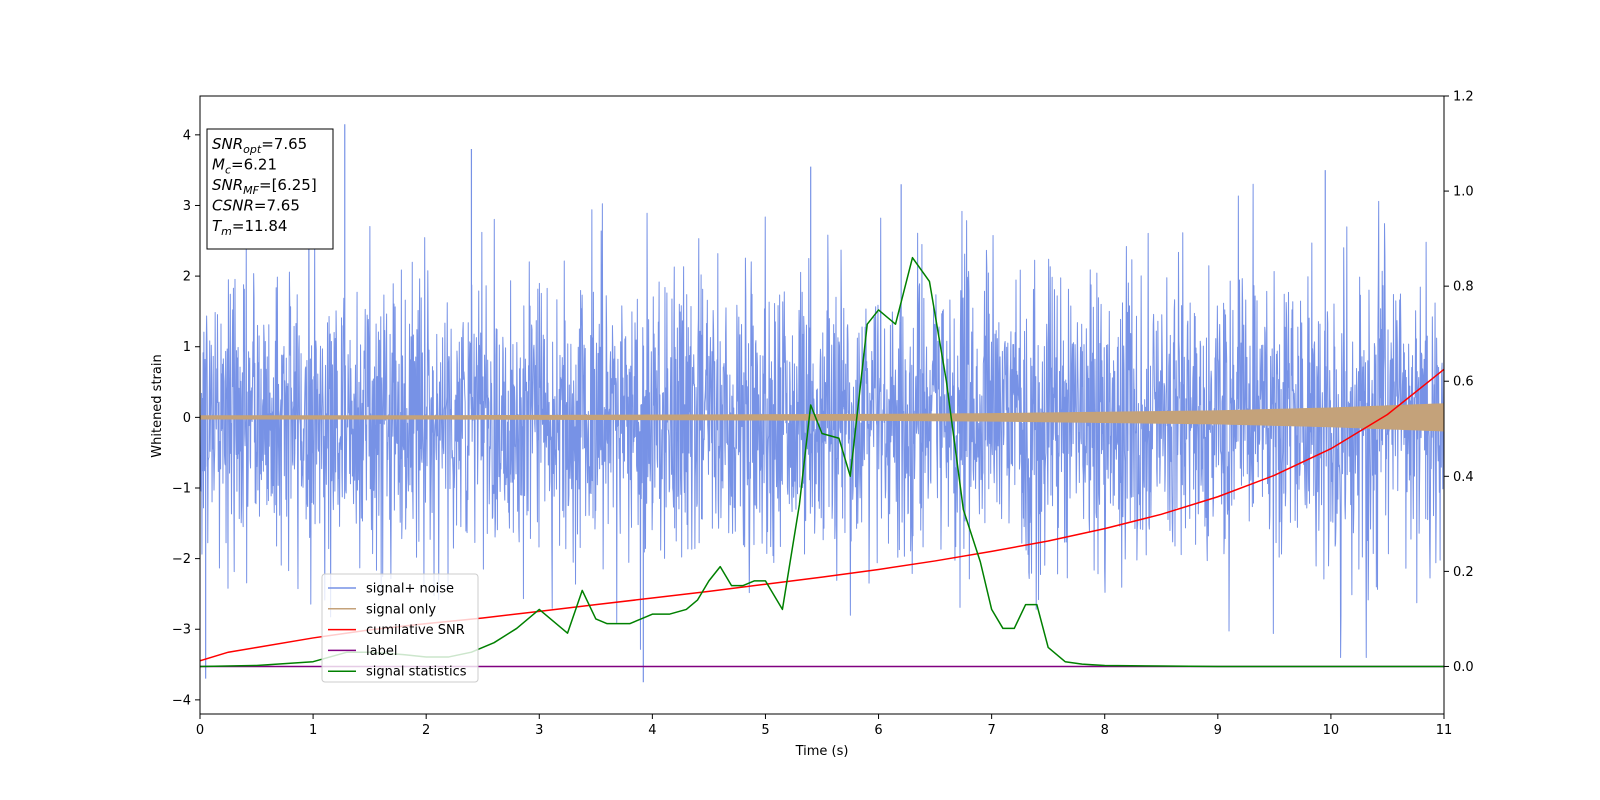 Image resolution: width=1600 pixels, height=800 pixels. I want to click on series-fill-signal-only, so click(822, 417).